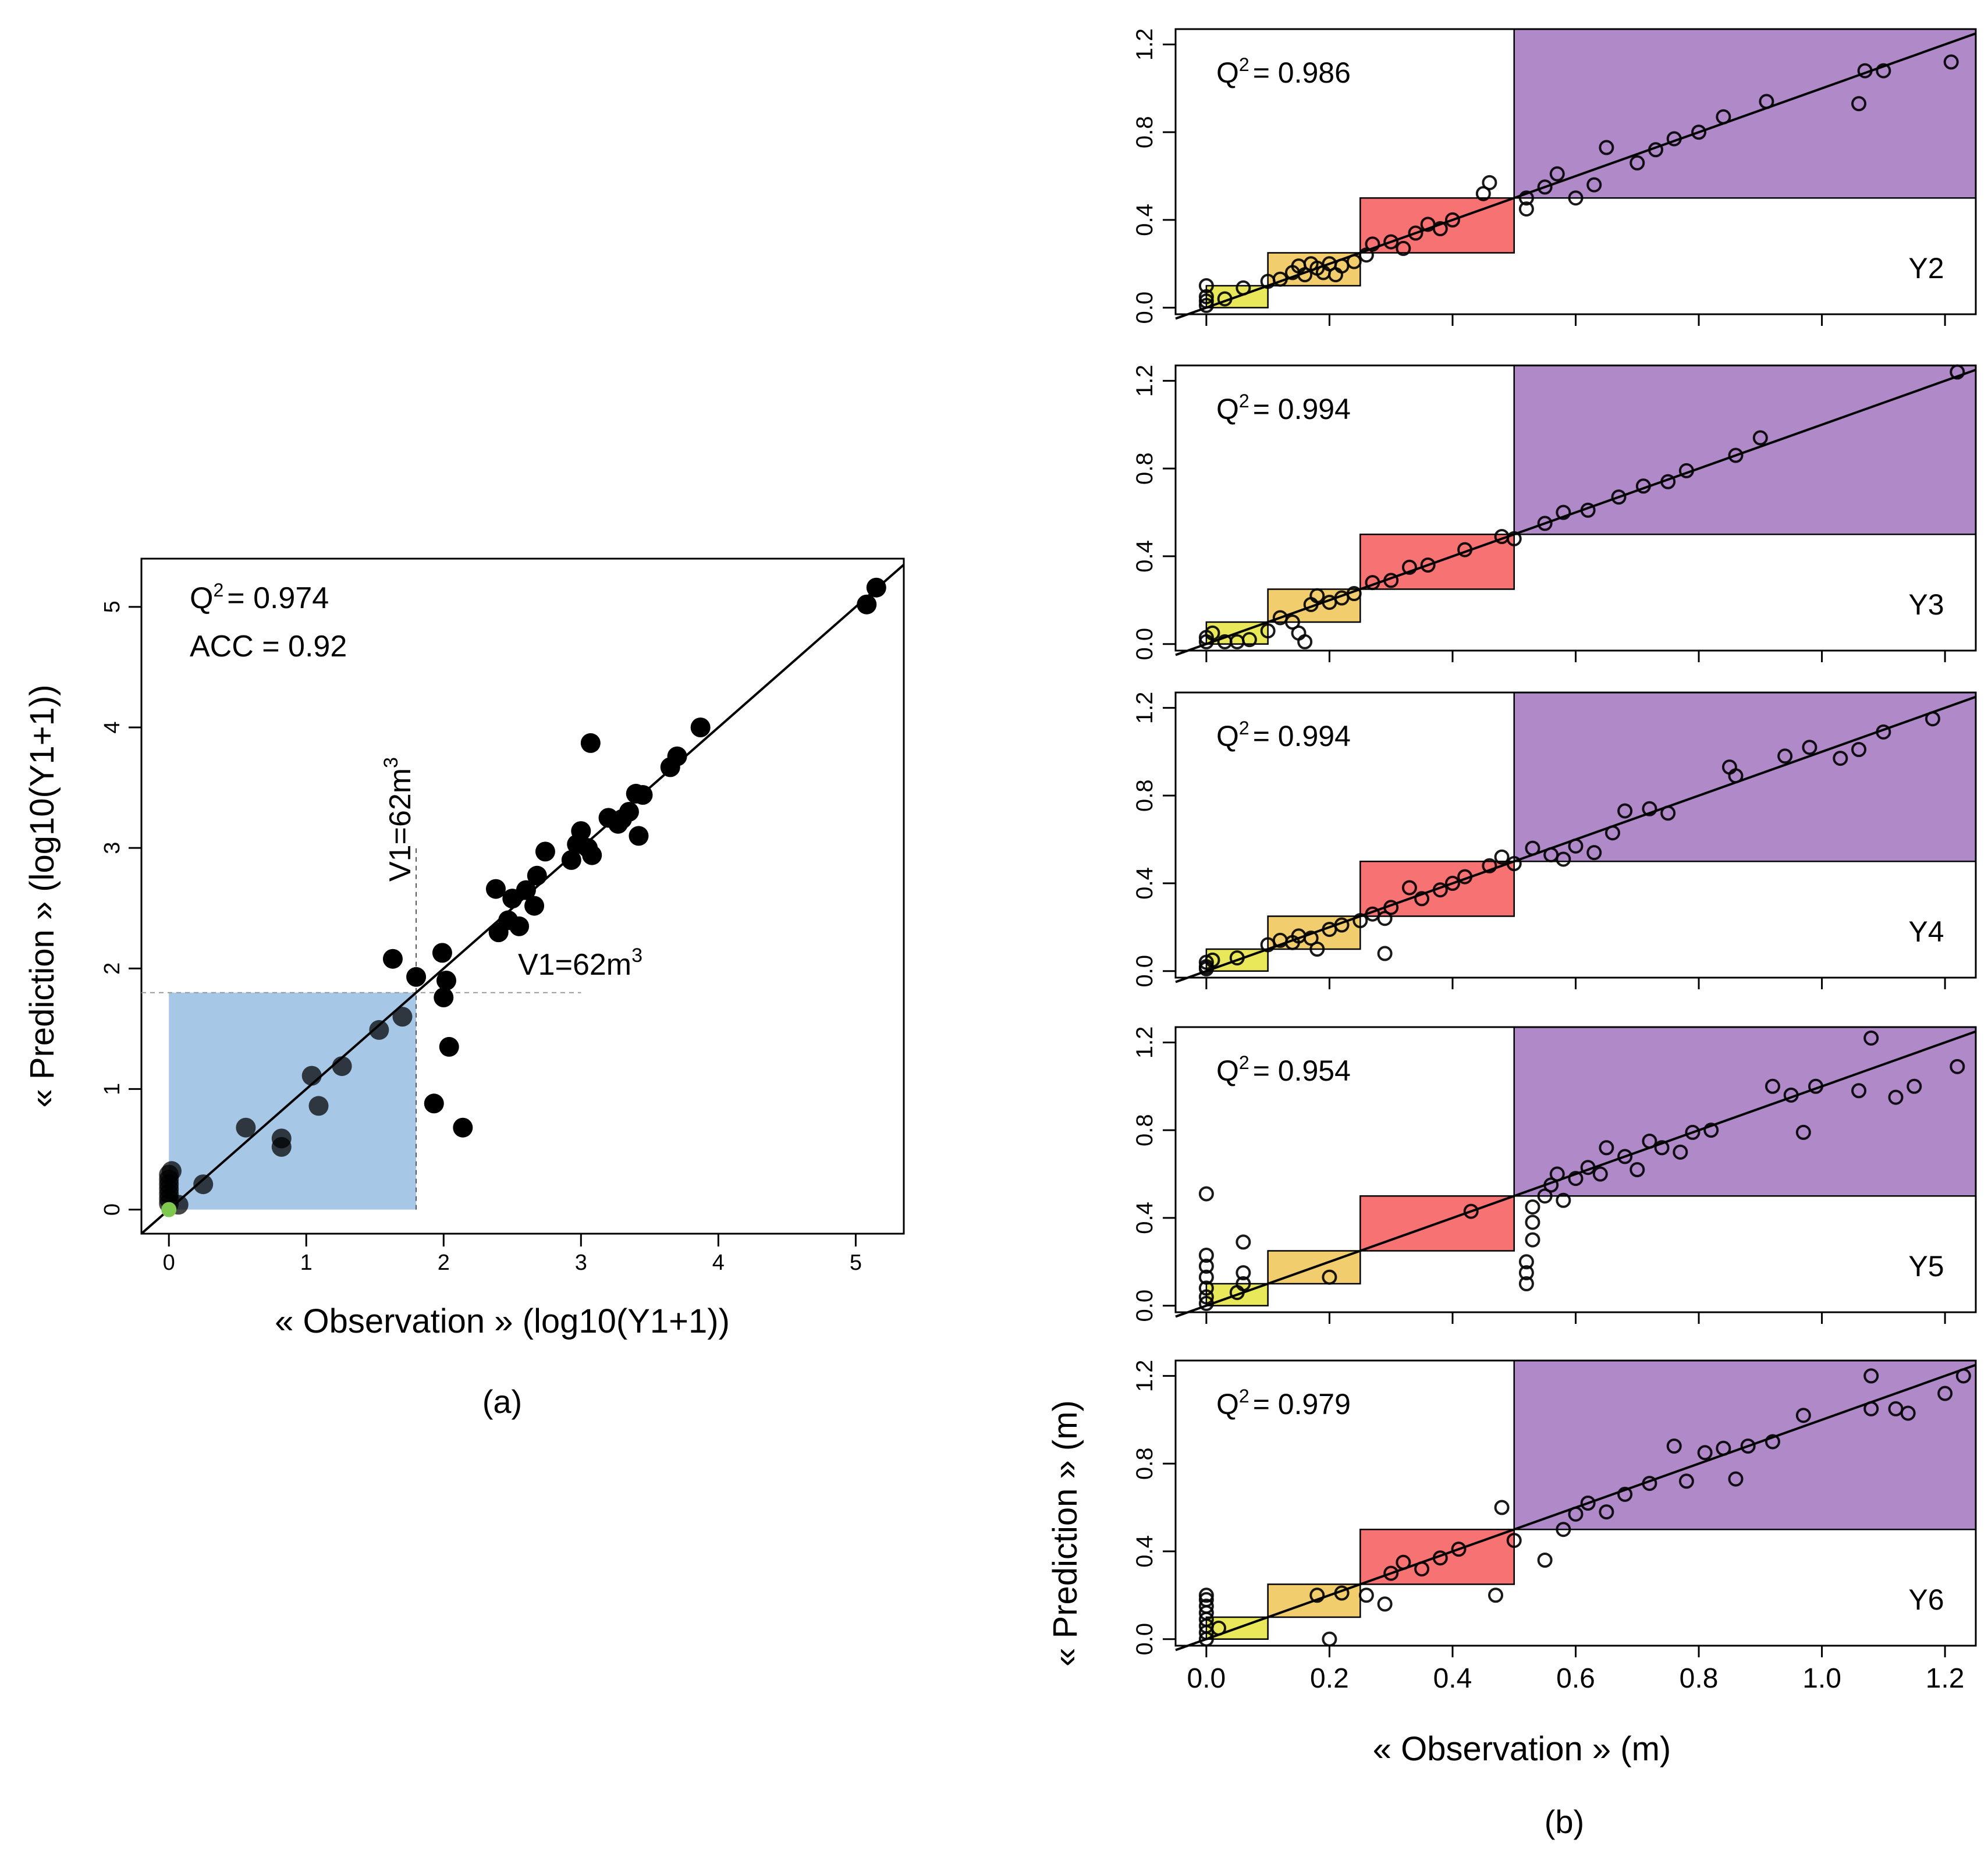 This screenshot has width=1988, height=1861. What do you see at coordinates (1554, 513) in the screenshot?
I see `subplot-y3: 0.0 0.4 0.8 1.2 Q2 = 0.994 Y3` at bounding box center [1554, 513].